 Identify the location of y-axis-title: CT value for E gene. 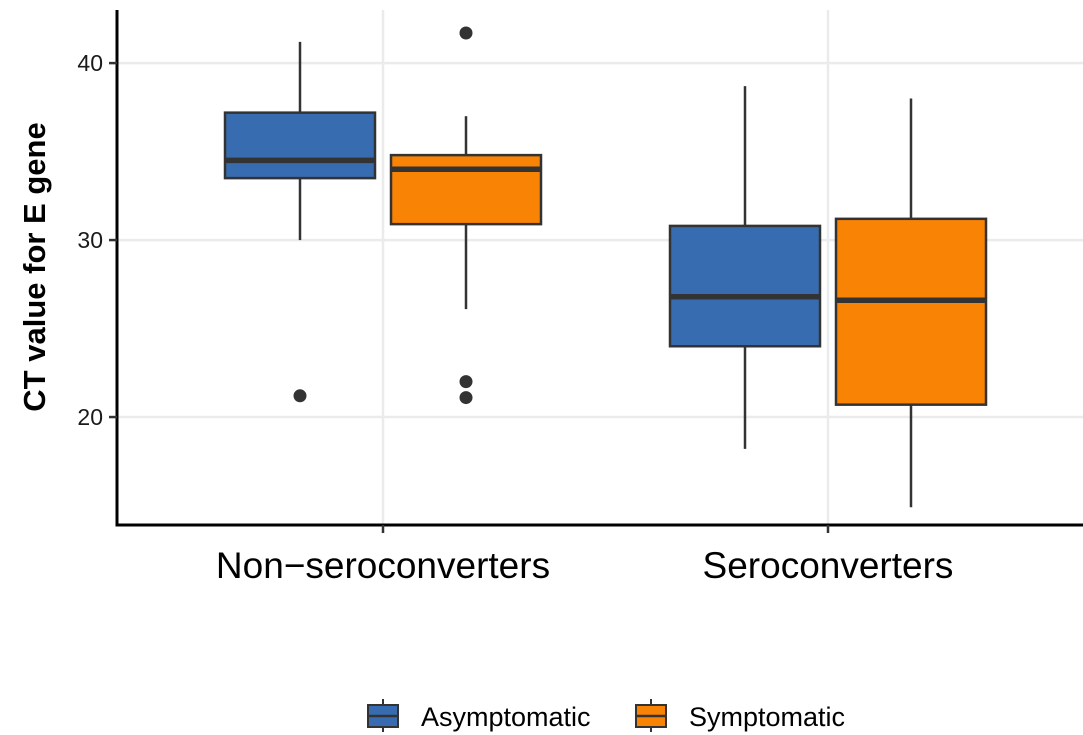
(34, 266).